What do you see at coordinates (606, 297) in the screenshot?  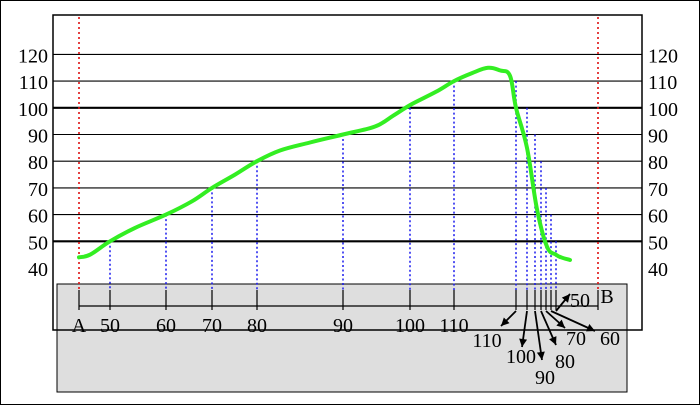 I see `end-label-b: B` at bounding box center [606, 297].